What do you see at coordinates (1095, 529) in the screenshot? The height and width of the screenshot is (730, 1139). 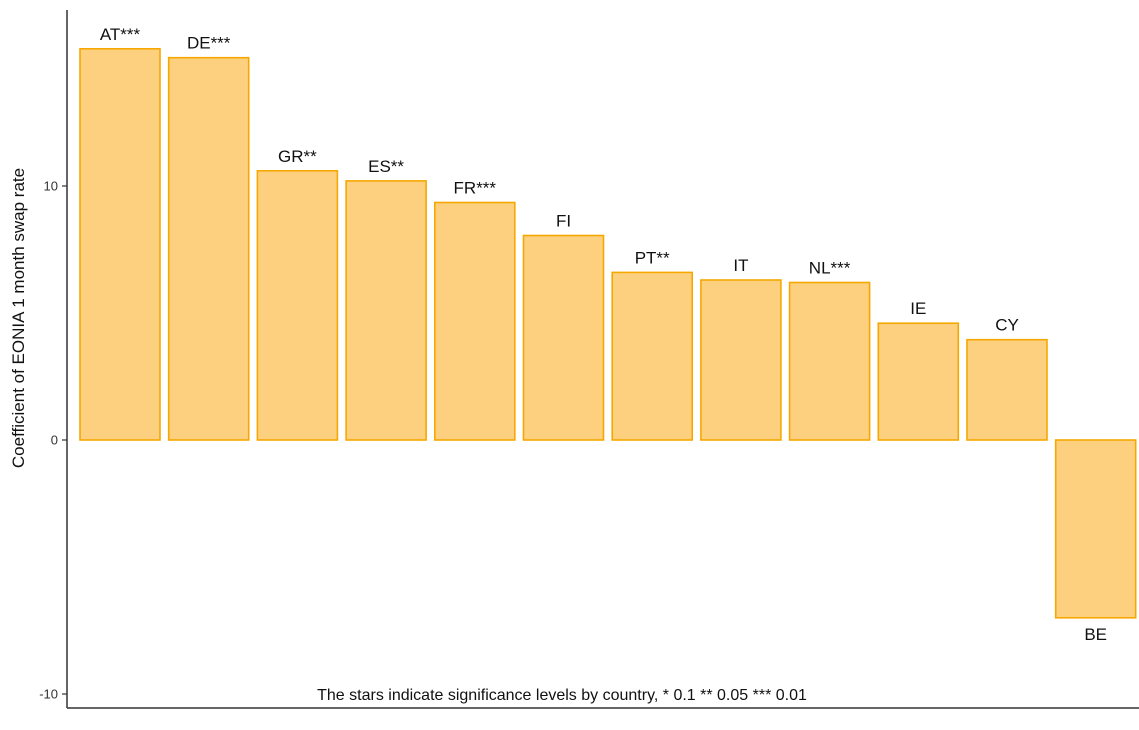 I see `bar-be` at bounding box center [1095, 529].